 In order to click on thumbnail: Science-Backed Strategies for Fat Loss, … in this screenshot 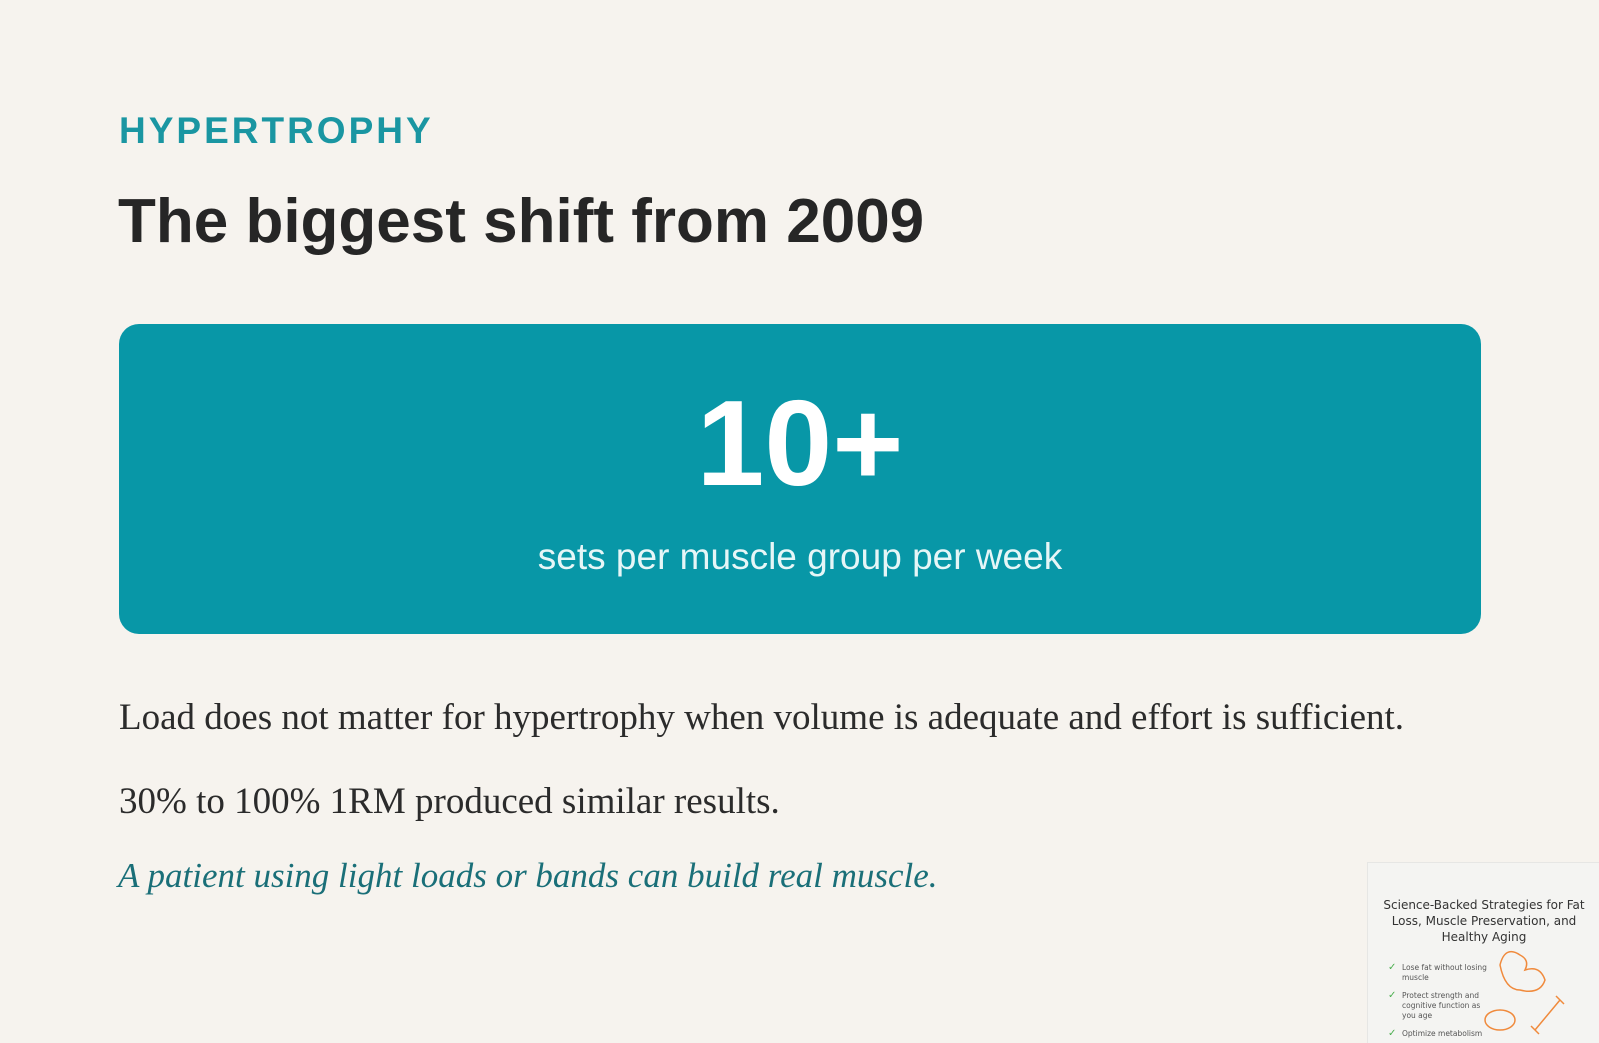, I will do `click(1483, 952)`.